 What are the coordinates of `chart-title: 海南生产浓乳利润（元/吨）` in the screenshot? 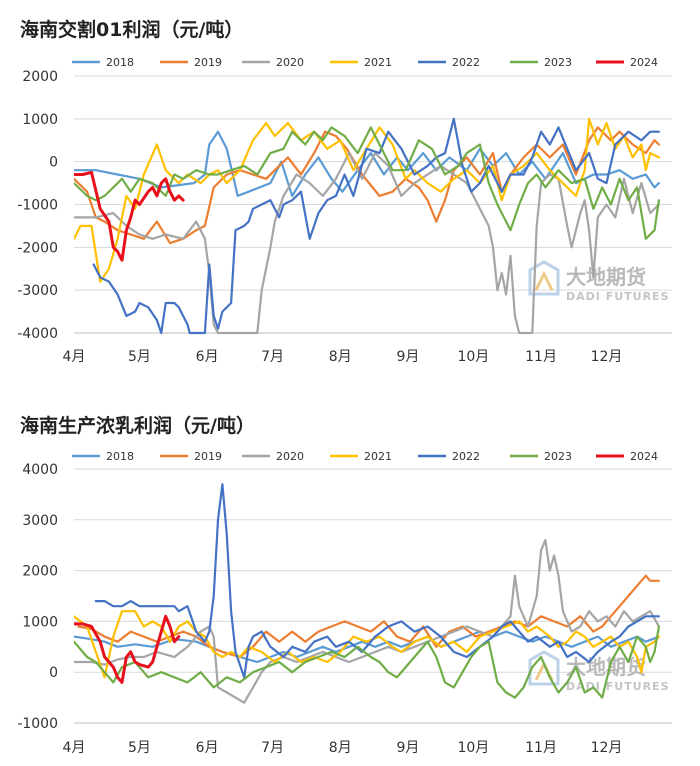 It's located at (137, 425).